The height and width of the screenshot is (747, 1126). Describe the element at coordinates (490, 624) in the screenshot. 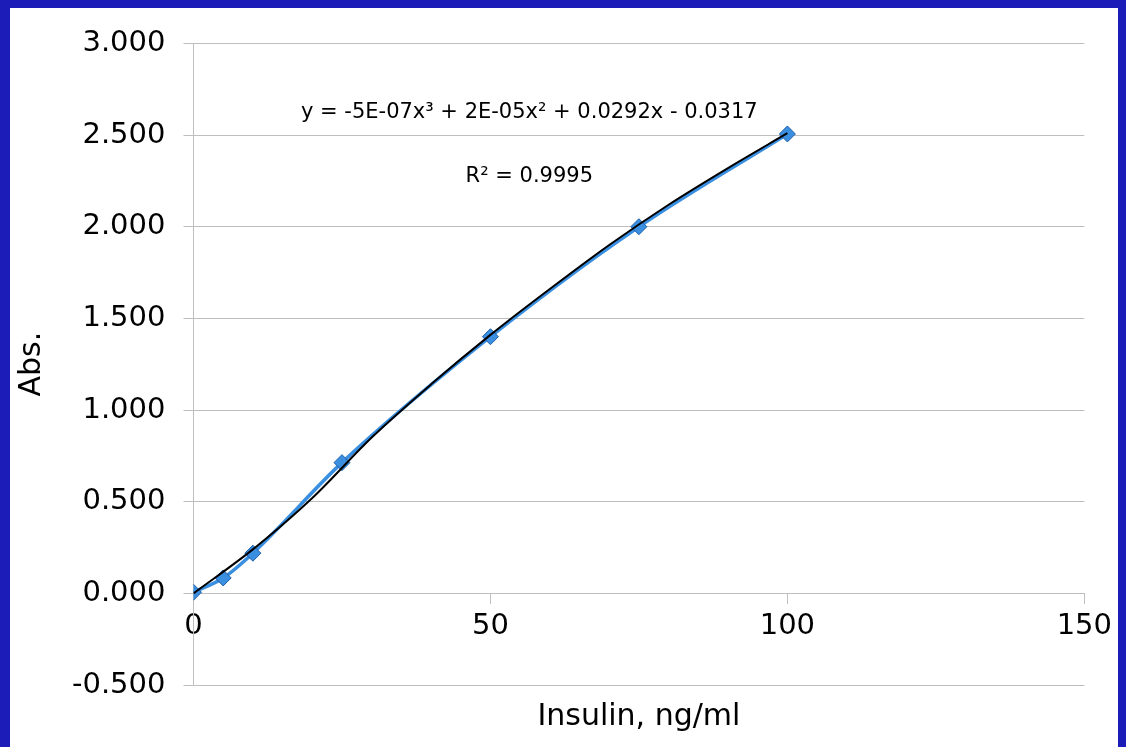

I see `x-tick-label: 50` at that location.